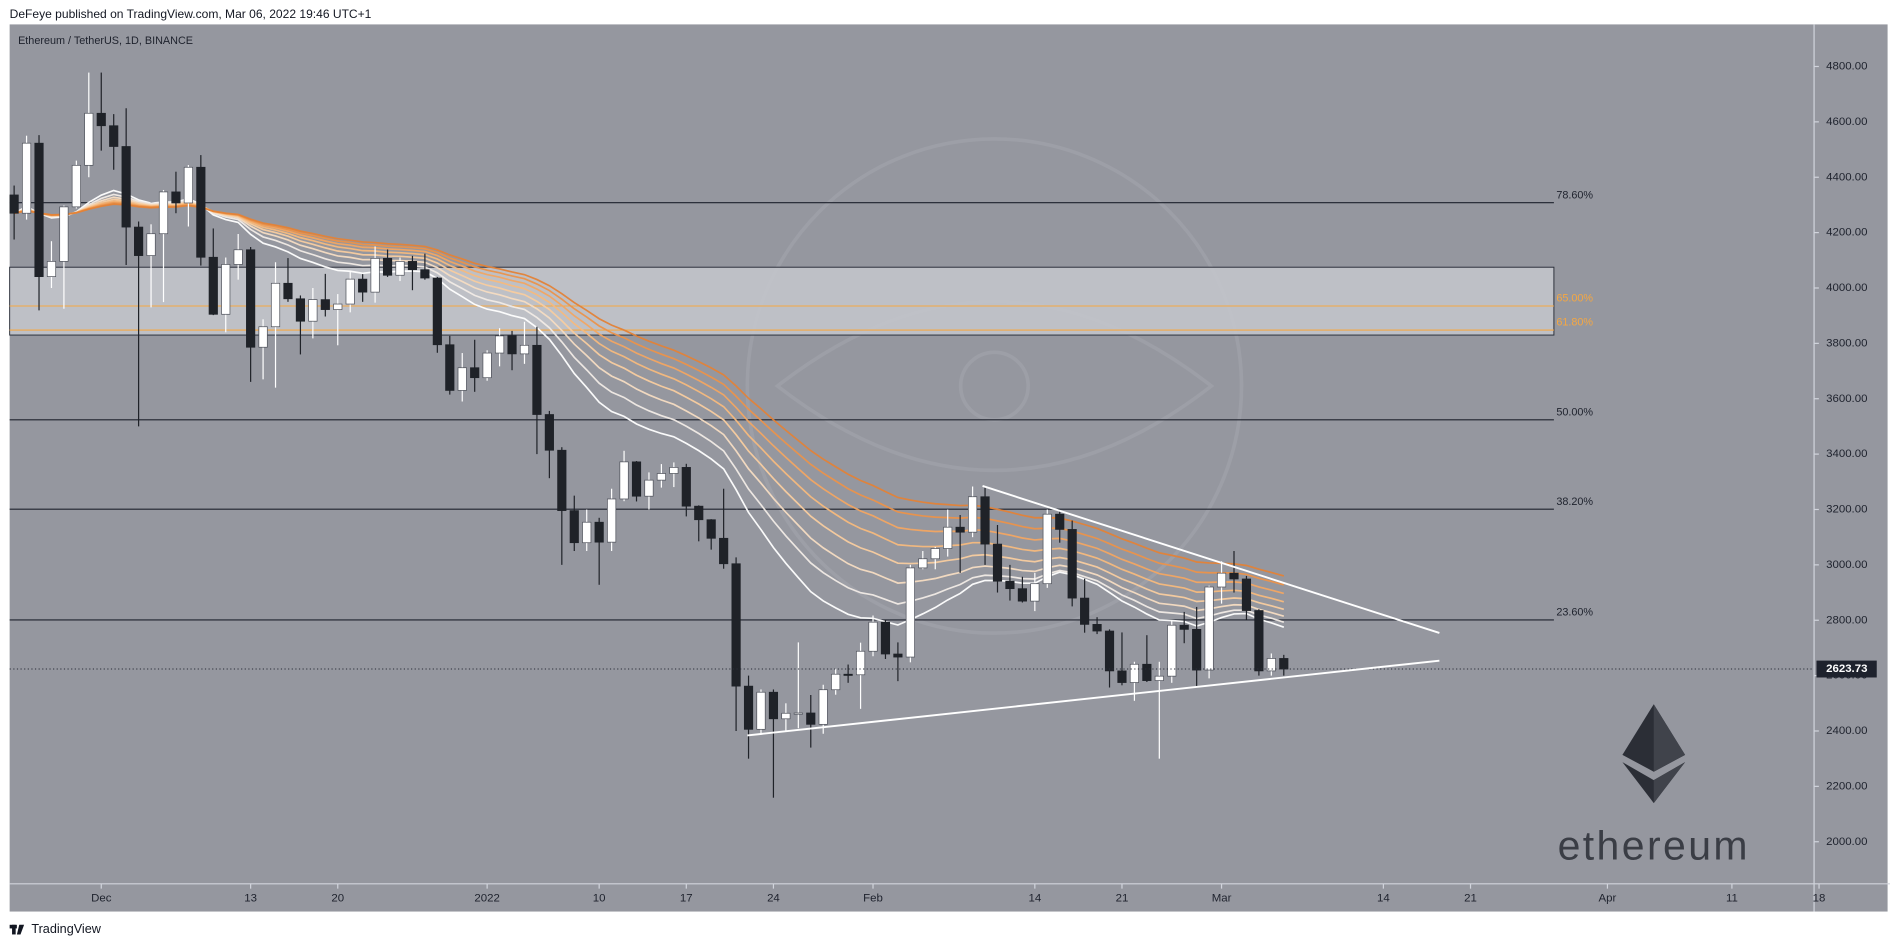 The image size is (1890, 948). Describe the element at coordinates (1846, 669) in the screenshot. I see `last-price-box` at that location.